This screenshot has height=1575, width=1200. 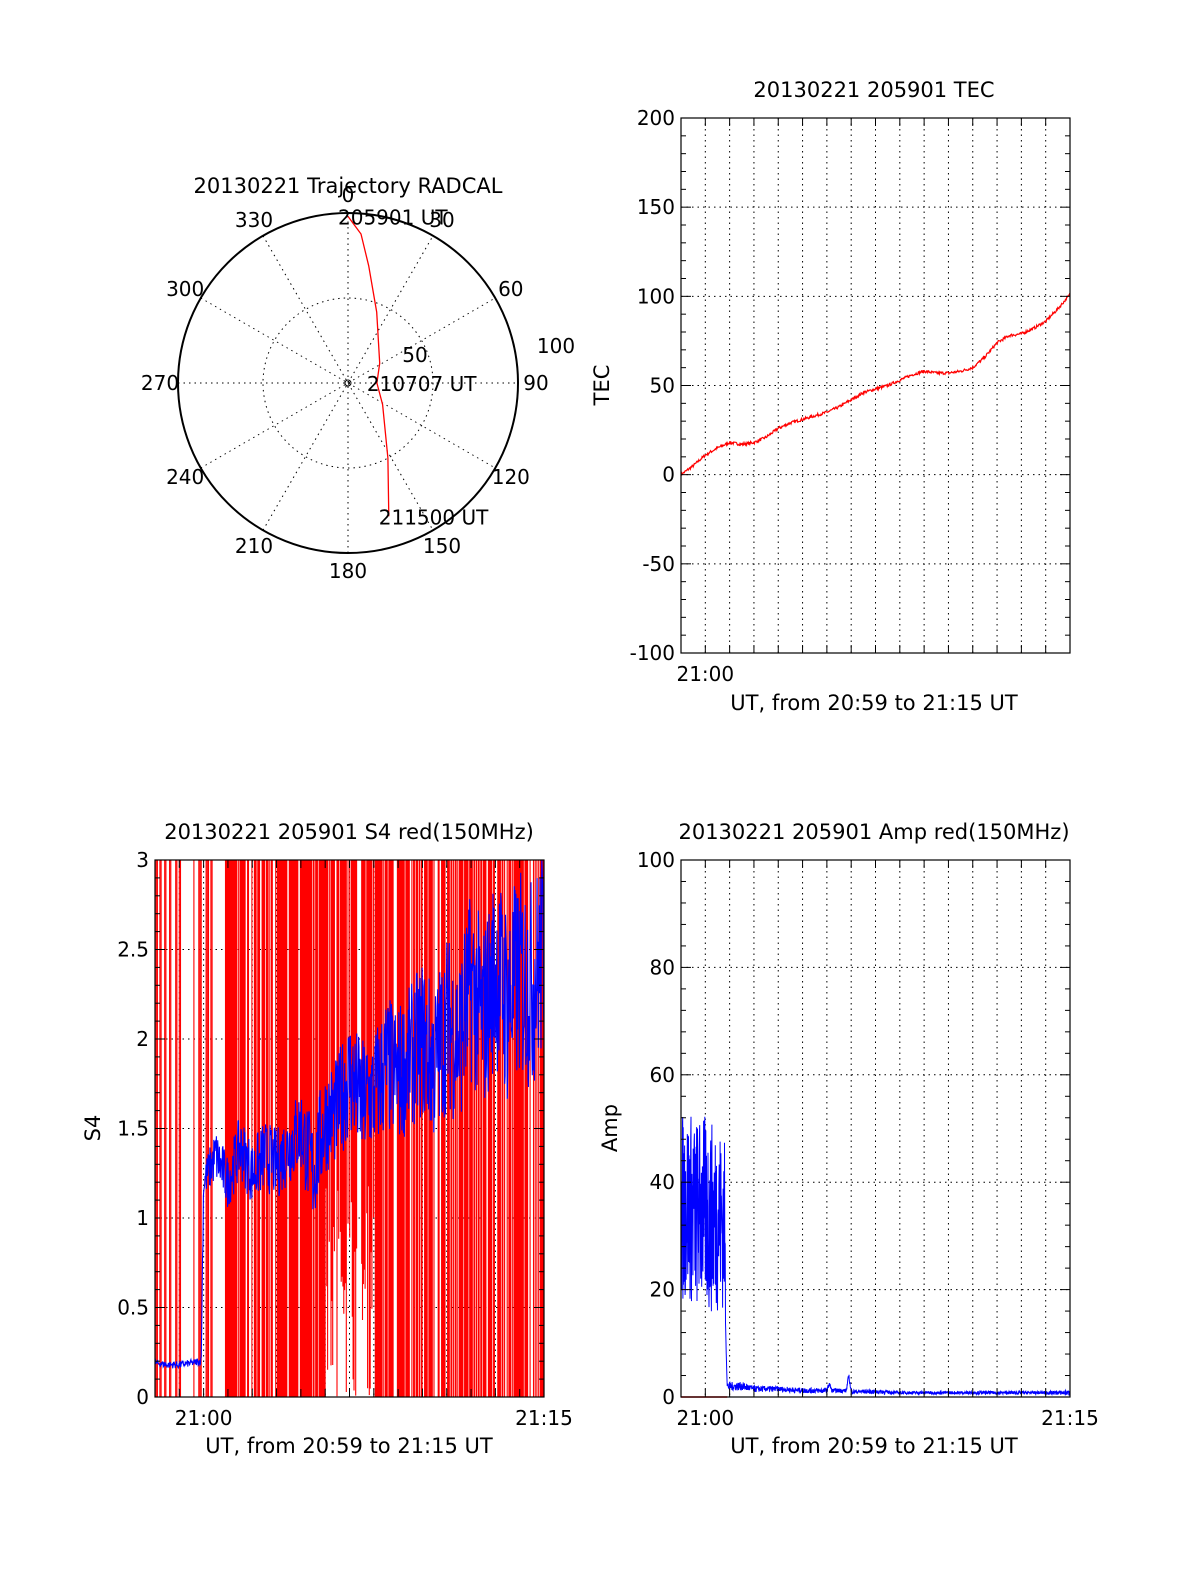 I want to click on polar-annotation: 205901 UT, so click(x=393, y=217).